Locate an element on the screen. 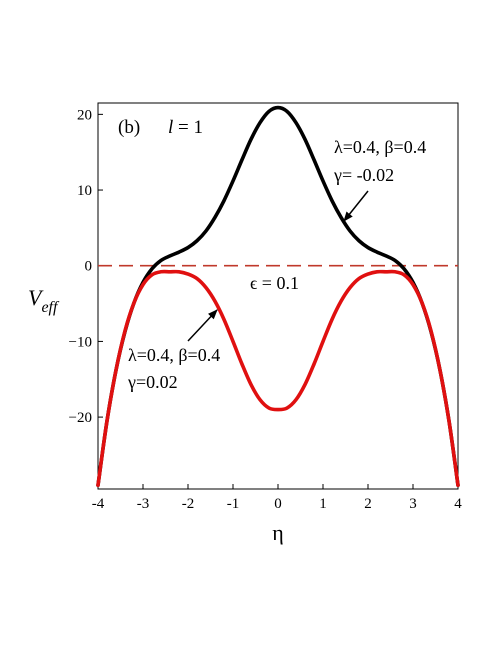 The height and width of the screenshot is (645, 498). y-axis-label-main: V is located at coordinates (36, 297).